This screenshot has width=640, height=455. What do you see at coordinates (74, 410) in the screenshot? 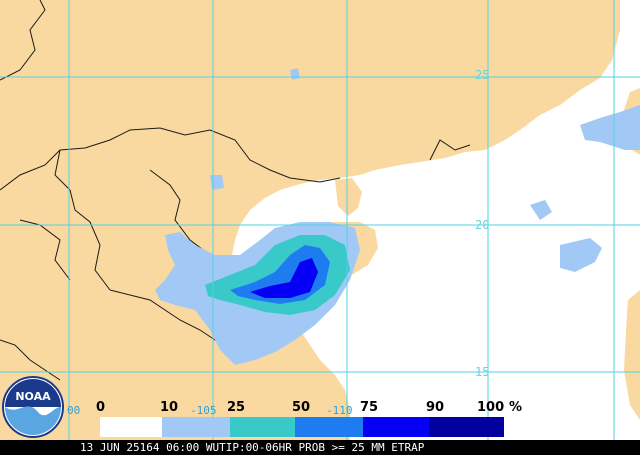
I see `longitude-label-edge: 00` at bounding box center [74, 410].